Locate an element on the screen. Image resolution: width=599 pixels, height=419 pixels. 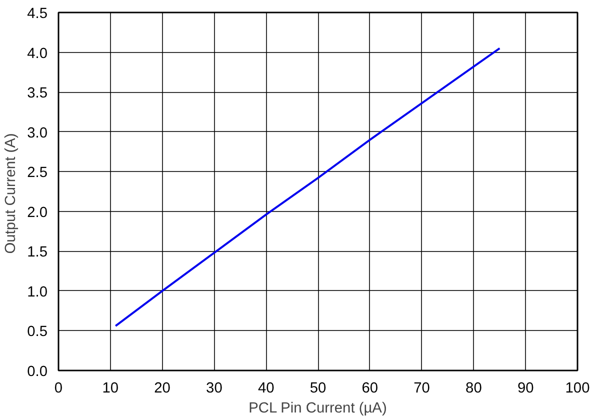
x-tick-label: 100 is located at coordinates (577, 388).